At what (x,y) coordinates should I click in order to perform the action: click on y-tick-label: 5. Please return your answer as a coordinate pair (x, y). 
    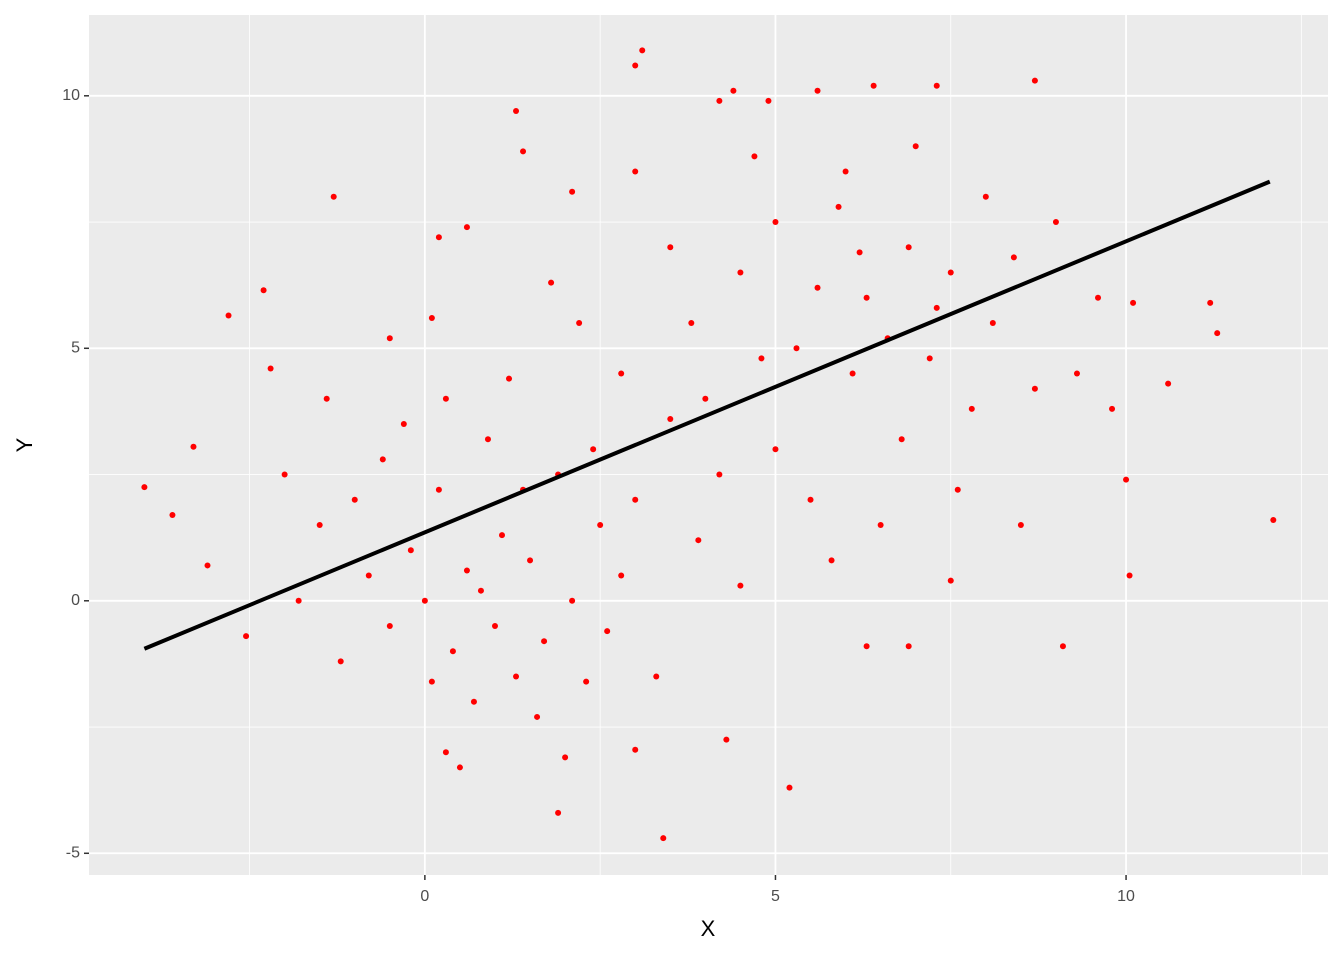
    Looking at the image, I should click on (75, 348).